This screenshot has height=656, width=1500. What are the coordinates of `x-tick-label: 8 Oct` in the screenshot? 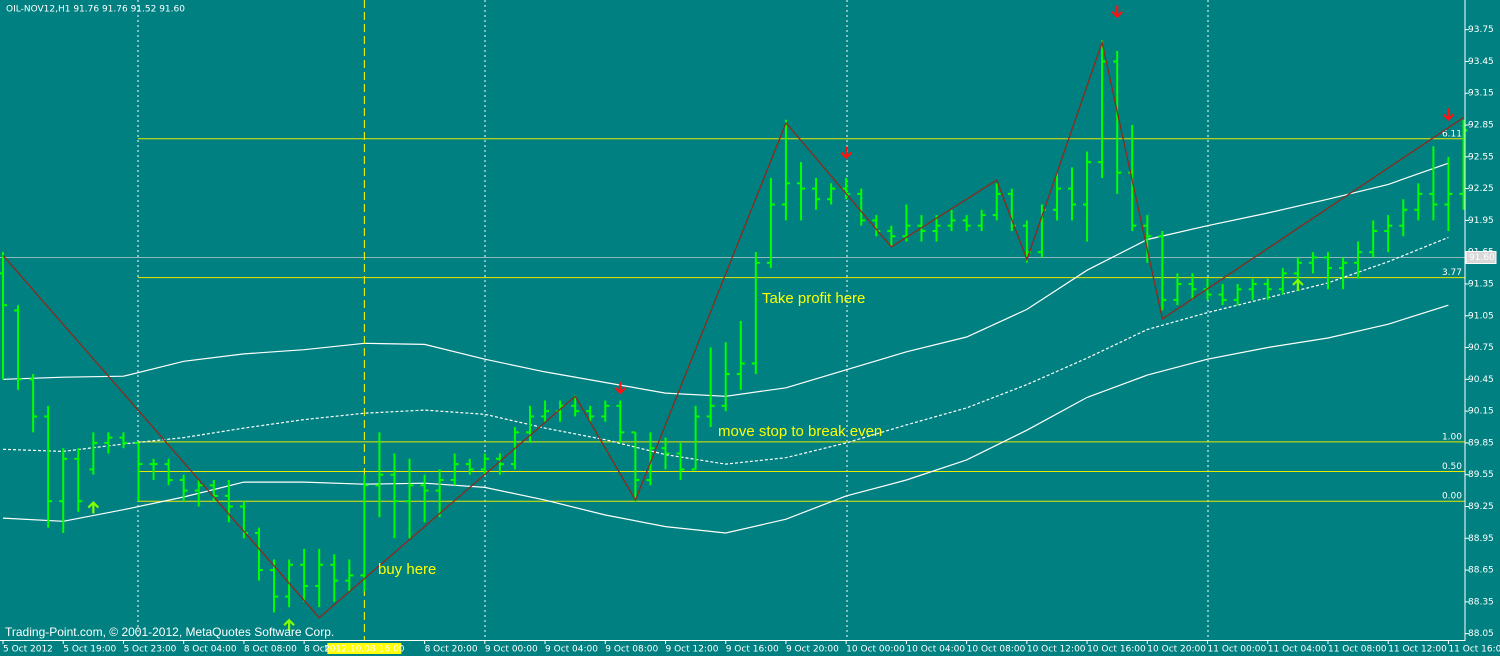 It's located at (316, 650).